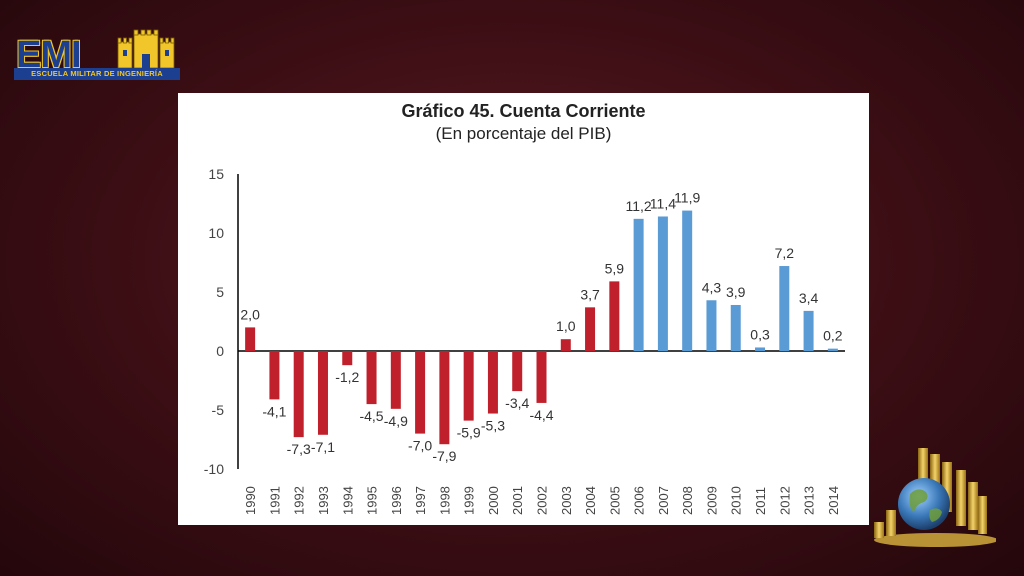 The height and width of the screenshot is (576, 1024). What do you see at coordinates (218, 410) in the screenshot?
I see `y-tick-label: -5` at bounding box center [218, 410].